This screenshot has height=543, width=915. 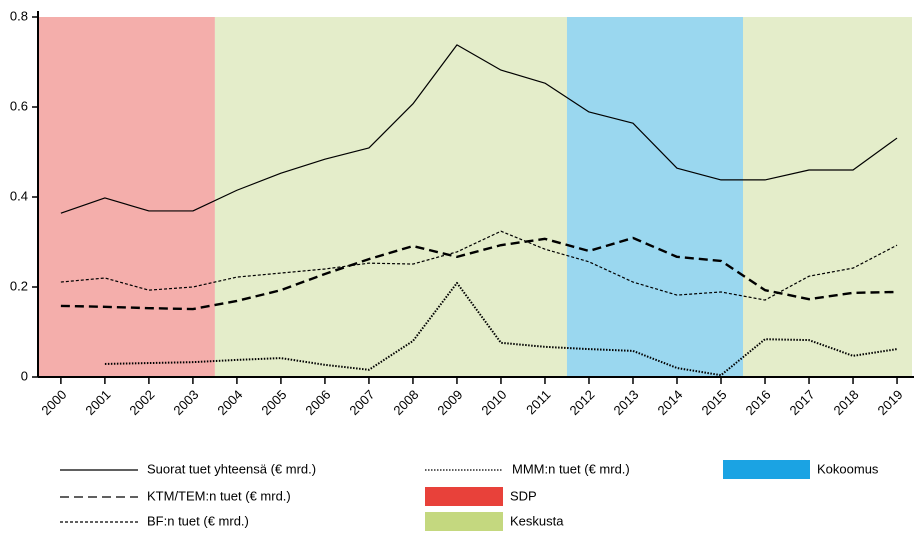 I want to click on x-tick-label: 2011, so click(x=538, y=402).